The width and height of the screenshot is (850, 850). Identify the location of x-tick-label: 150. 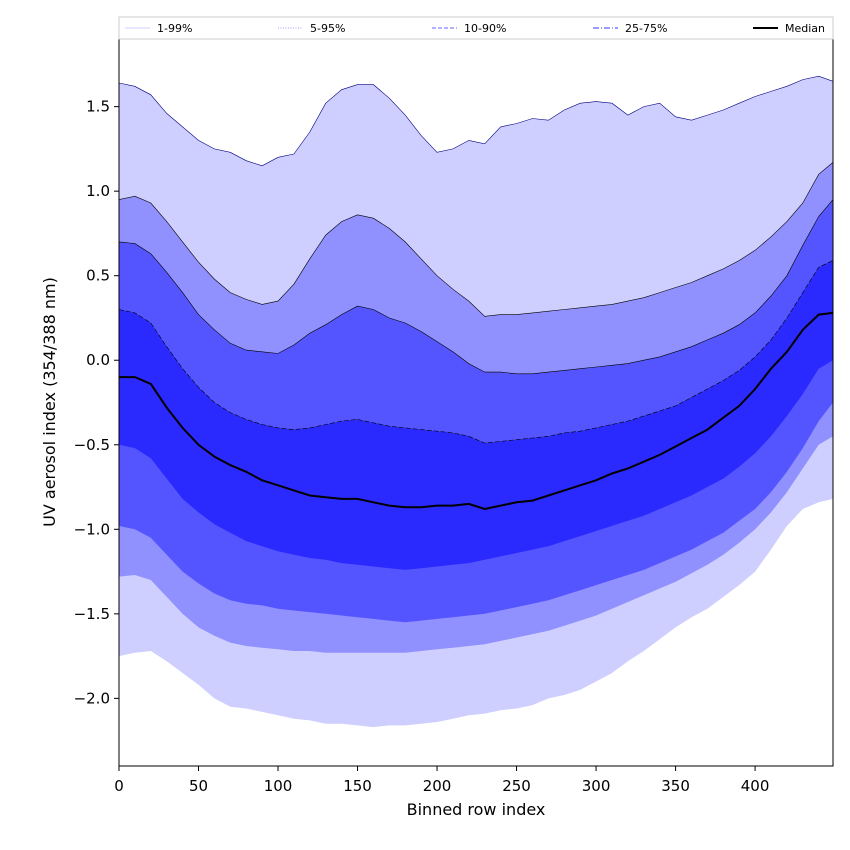
(357, 786).